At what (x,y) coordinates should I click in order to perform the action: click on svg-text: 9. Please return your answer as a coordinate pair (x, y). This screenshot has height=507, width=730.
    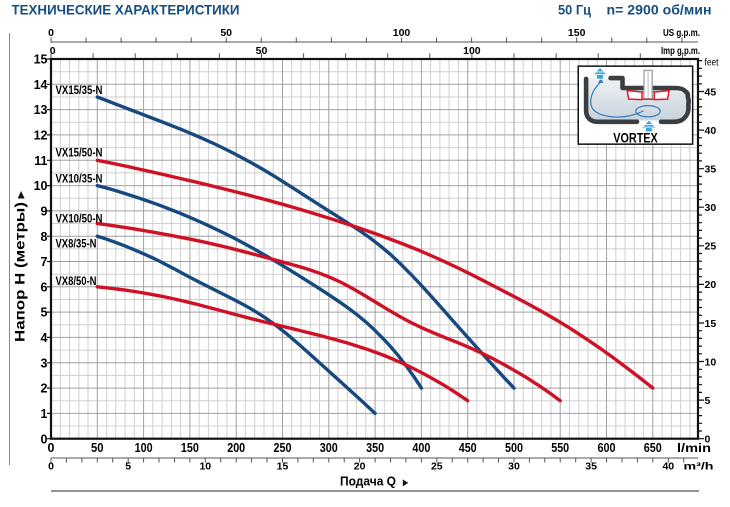
    Looking at the image, I should click on (44, 212).